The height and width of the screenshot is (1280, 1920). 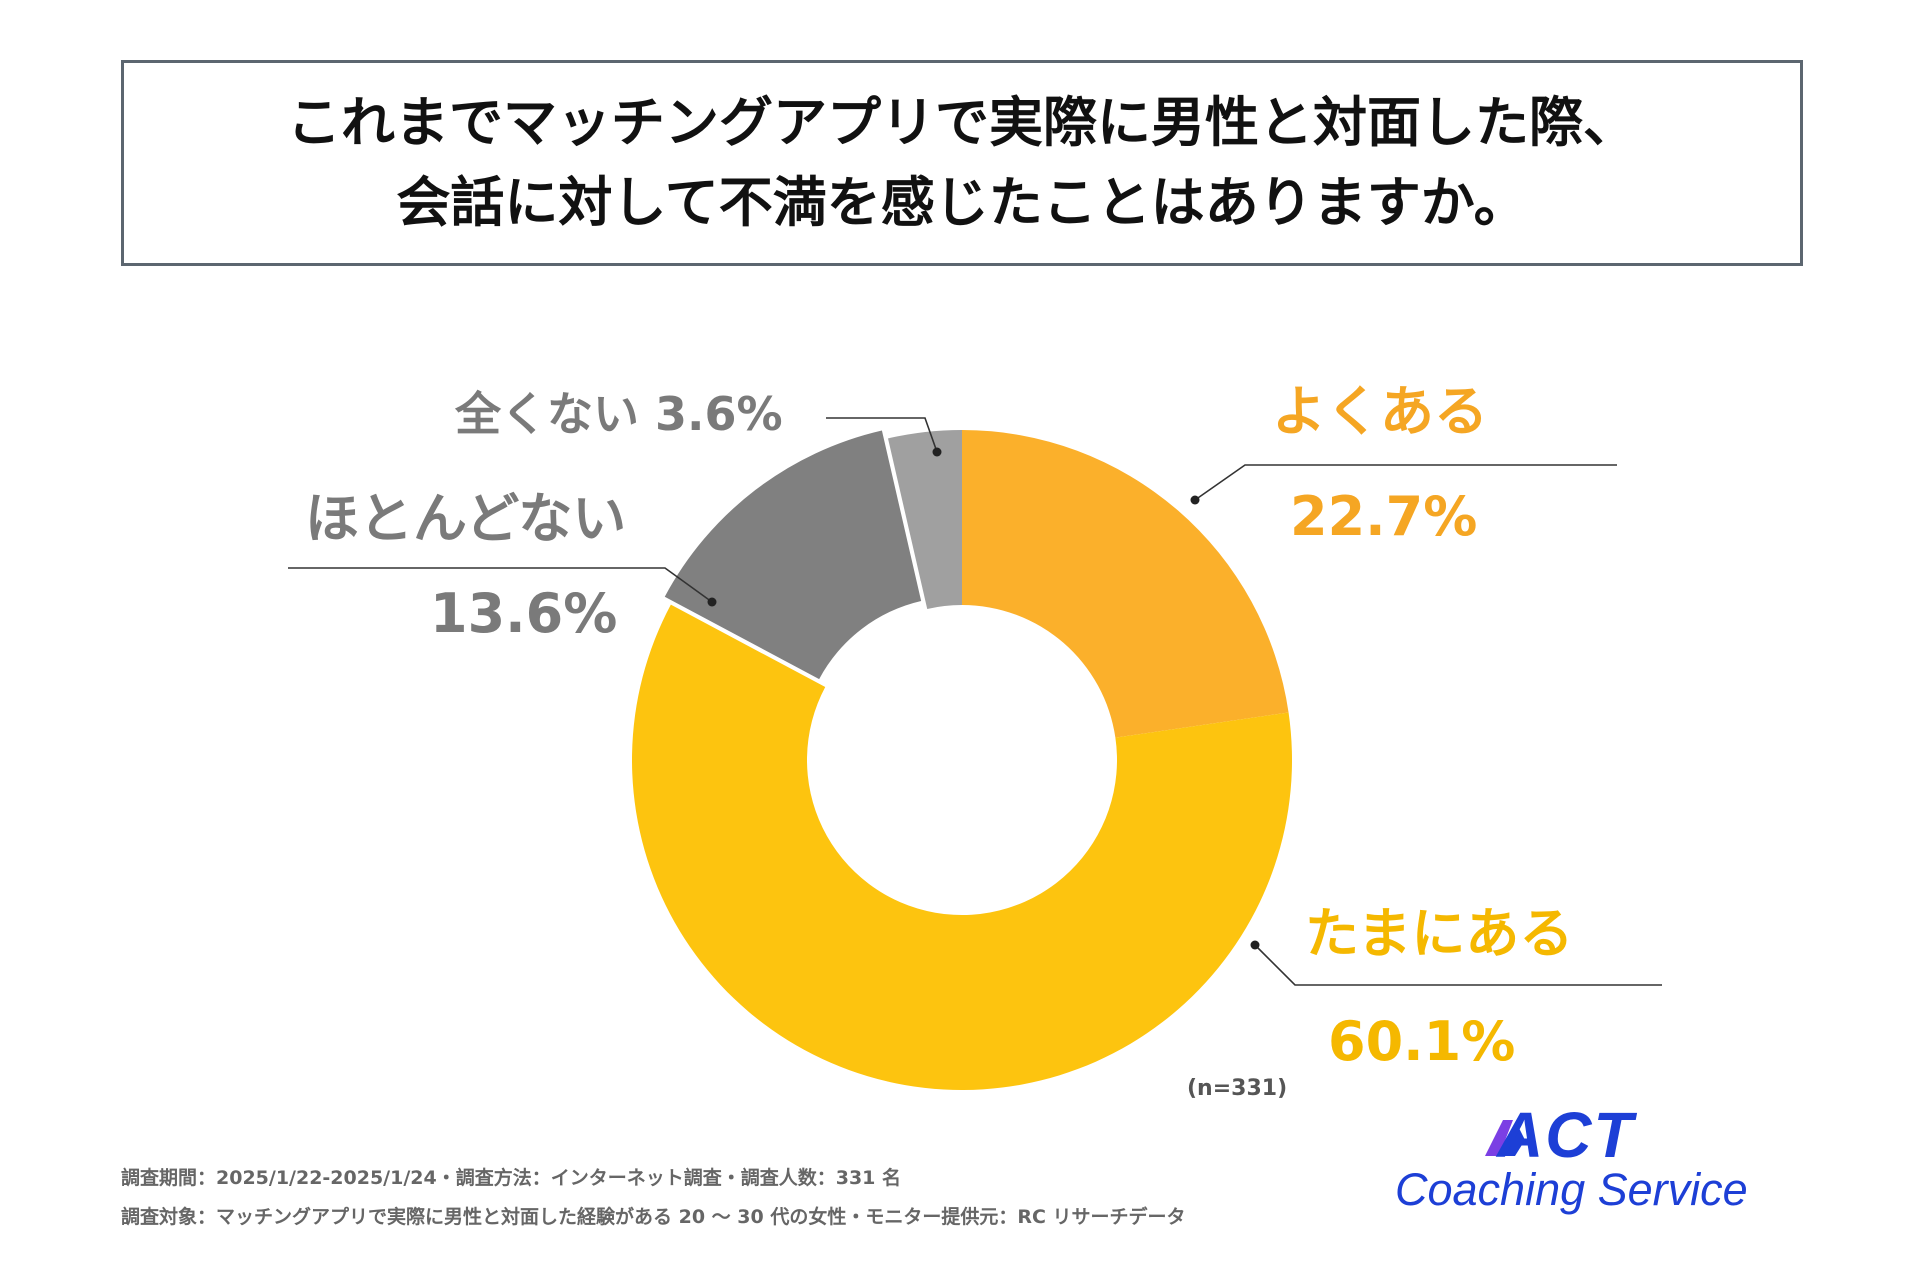 I want to click on leader-dot-yokuaru, so click(x=1195, y=500).